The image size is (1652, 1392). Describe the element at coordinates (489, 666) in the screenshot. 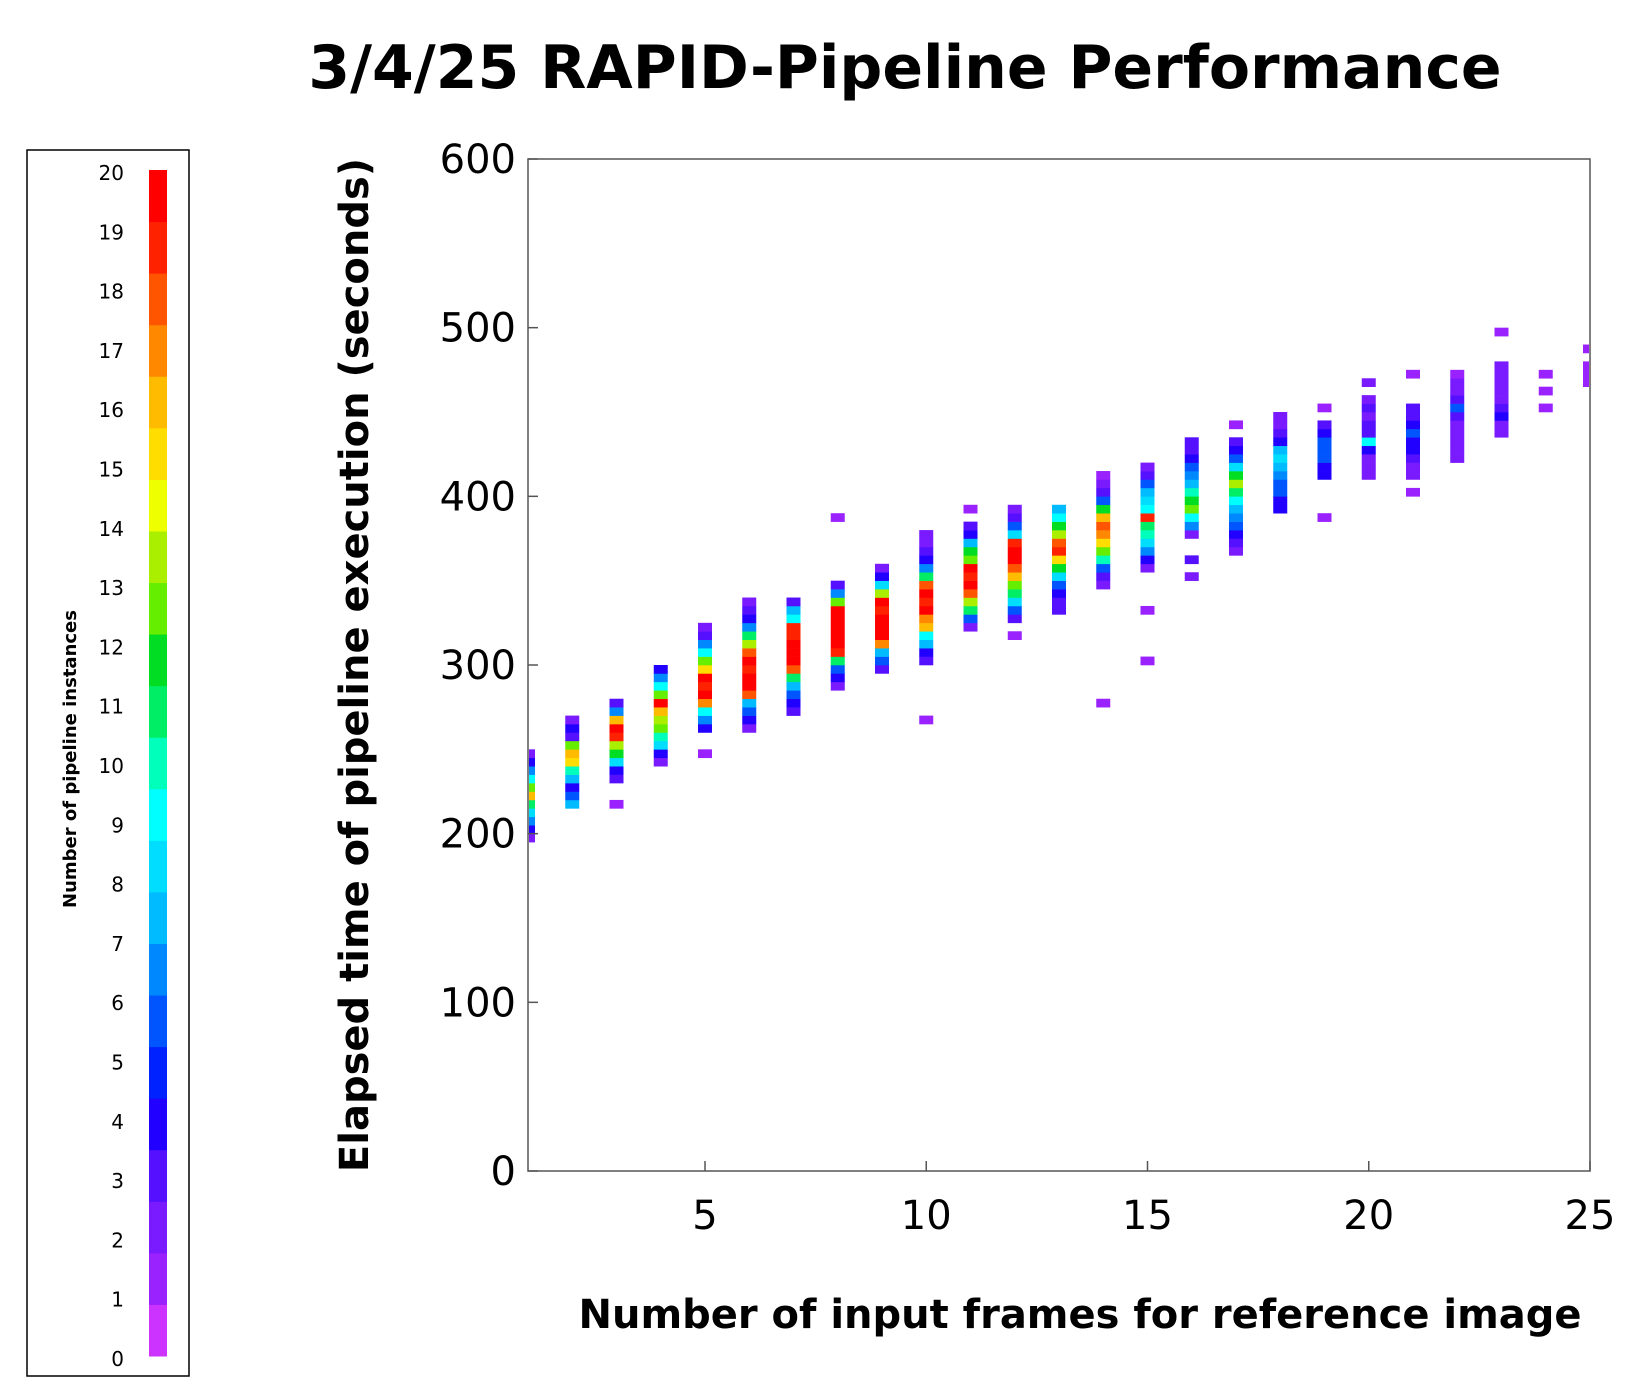

I see `y-axis-ticks: 0 100 200 300 400 500 600` at that location.